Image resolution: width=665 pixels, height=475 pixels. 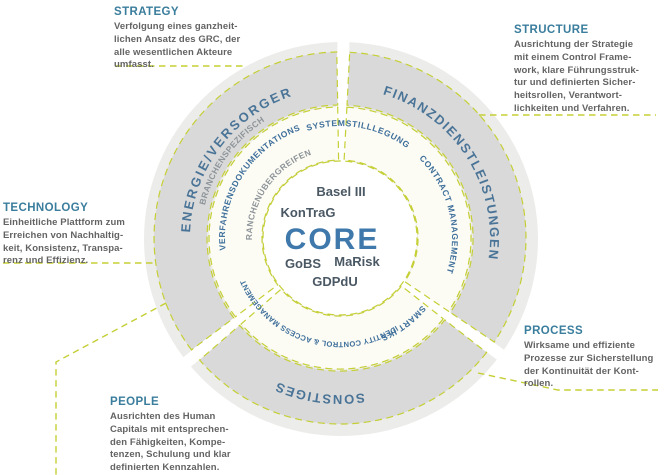 I want to click on core-regulations: Basel III KonTraG CORE GoBS MaRisk GDPdU, so click(x=331, y=236).